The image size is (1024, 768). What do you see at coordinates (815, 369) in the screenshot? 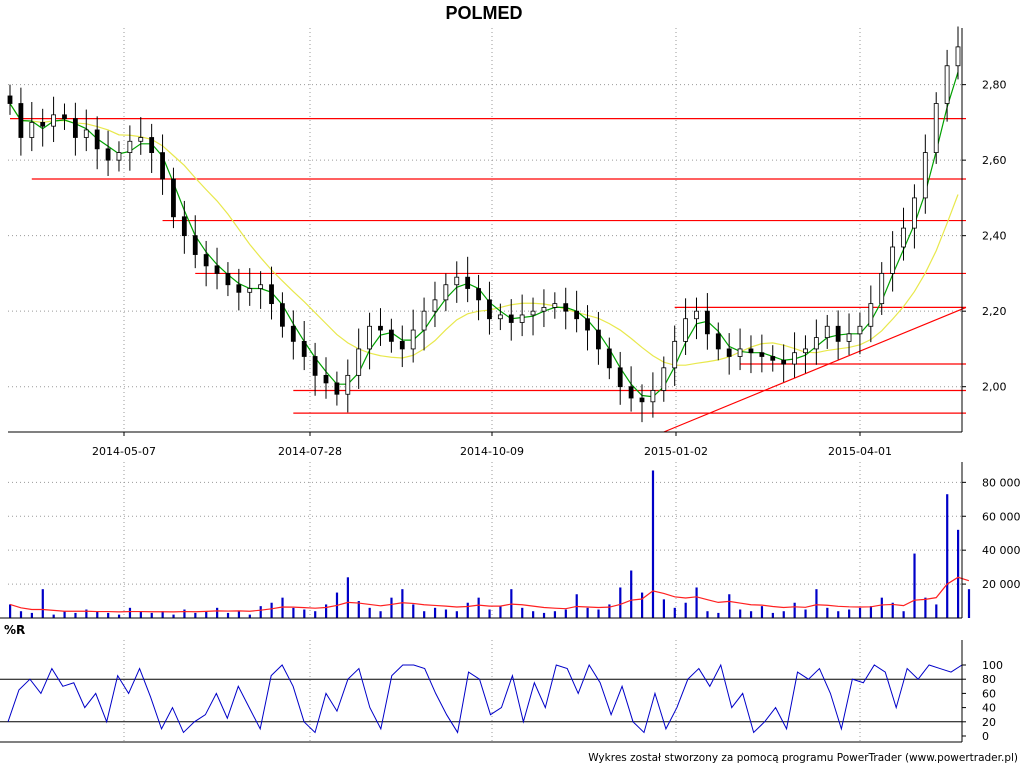
I see `trend-line` at bounding box center [815, 369].